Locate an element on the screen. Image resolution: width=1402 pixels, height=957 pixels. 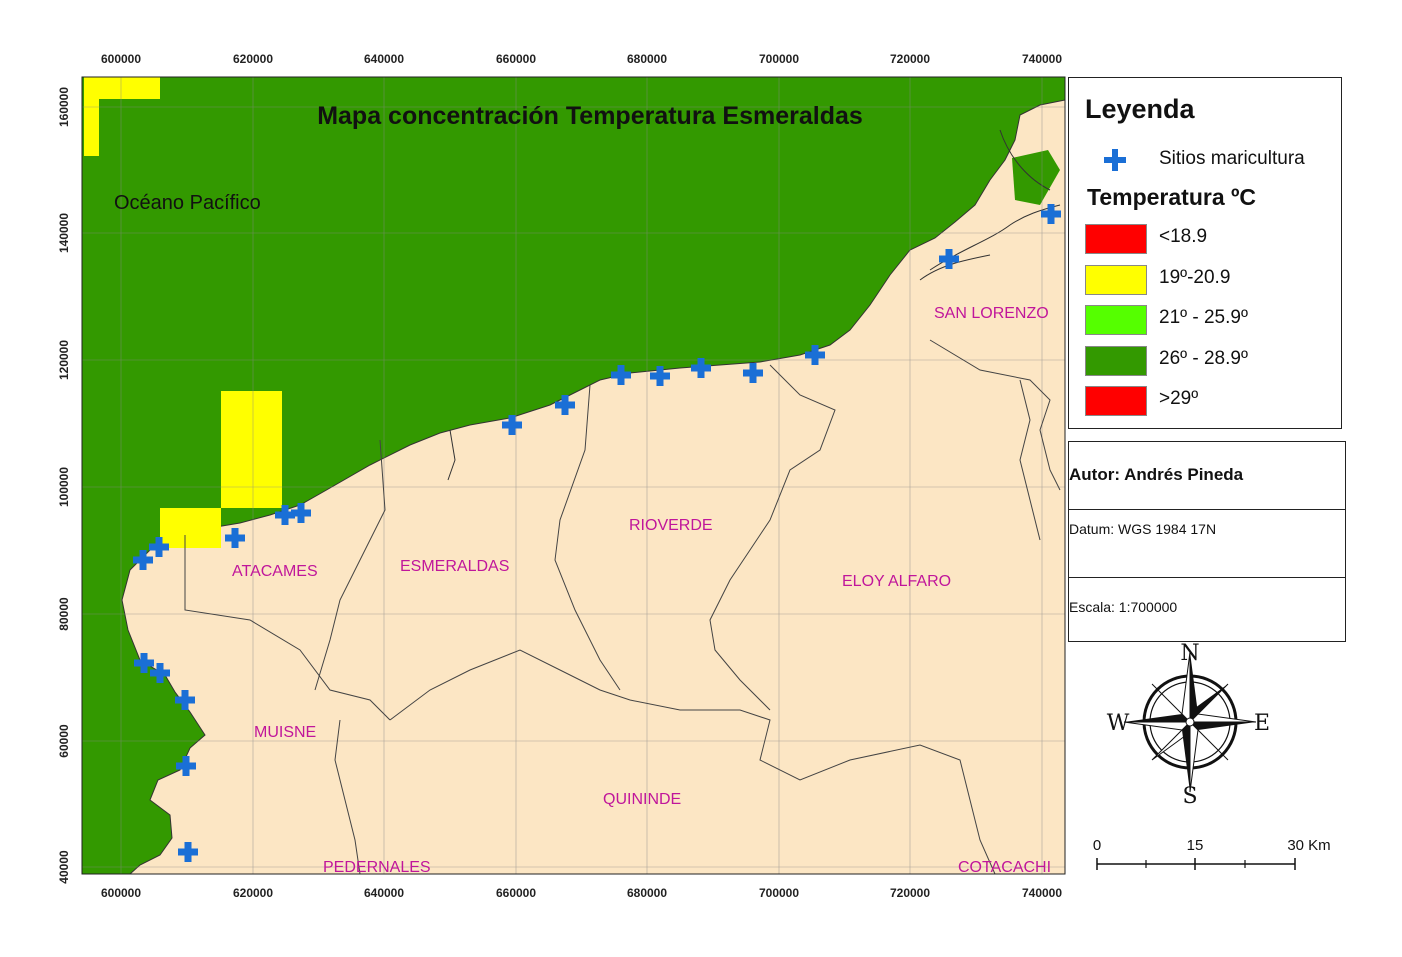
region-label-rioverde: RIOVERDE is located at coordinates (671, 525).